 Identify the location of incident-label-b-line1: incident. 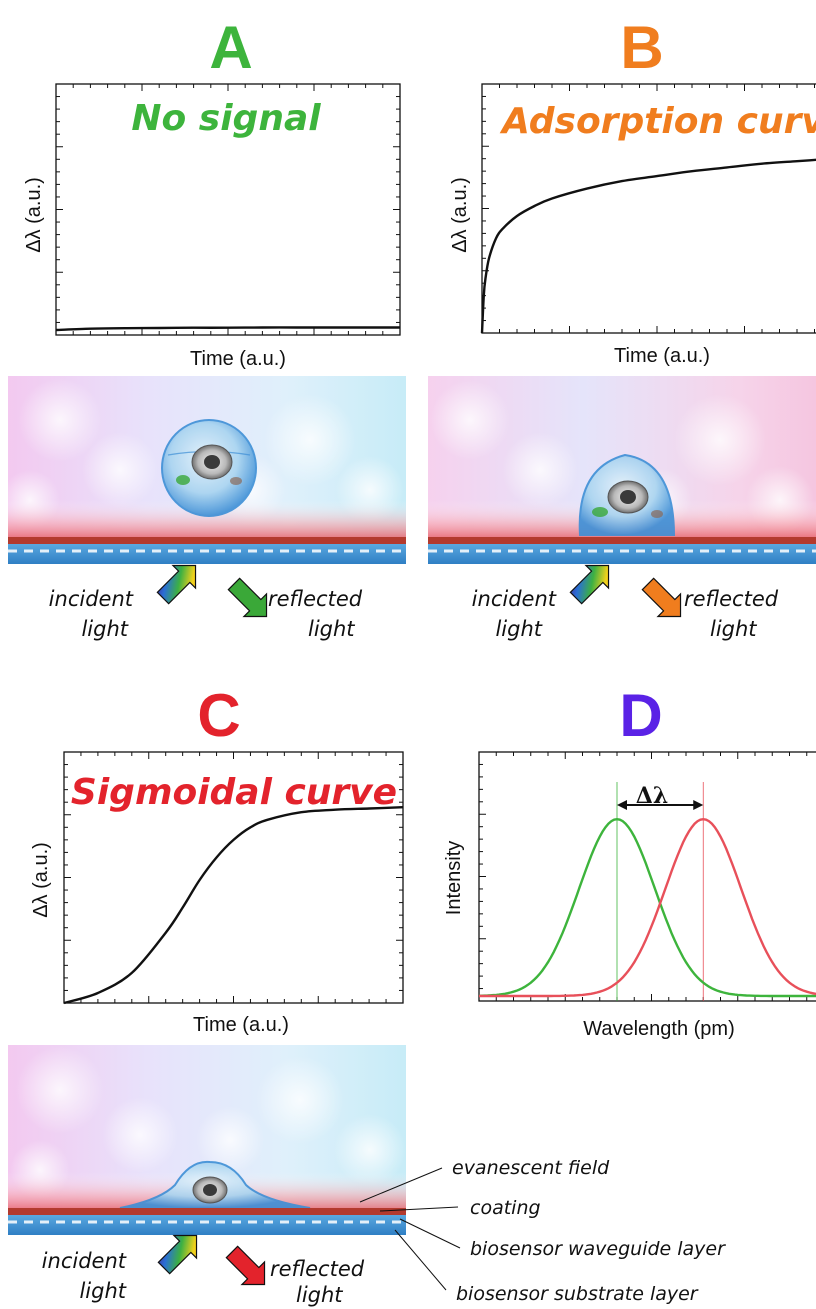
(514, 599).